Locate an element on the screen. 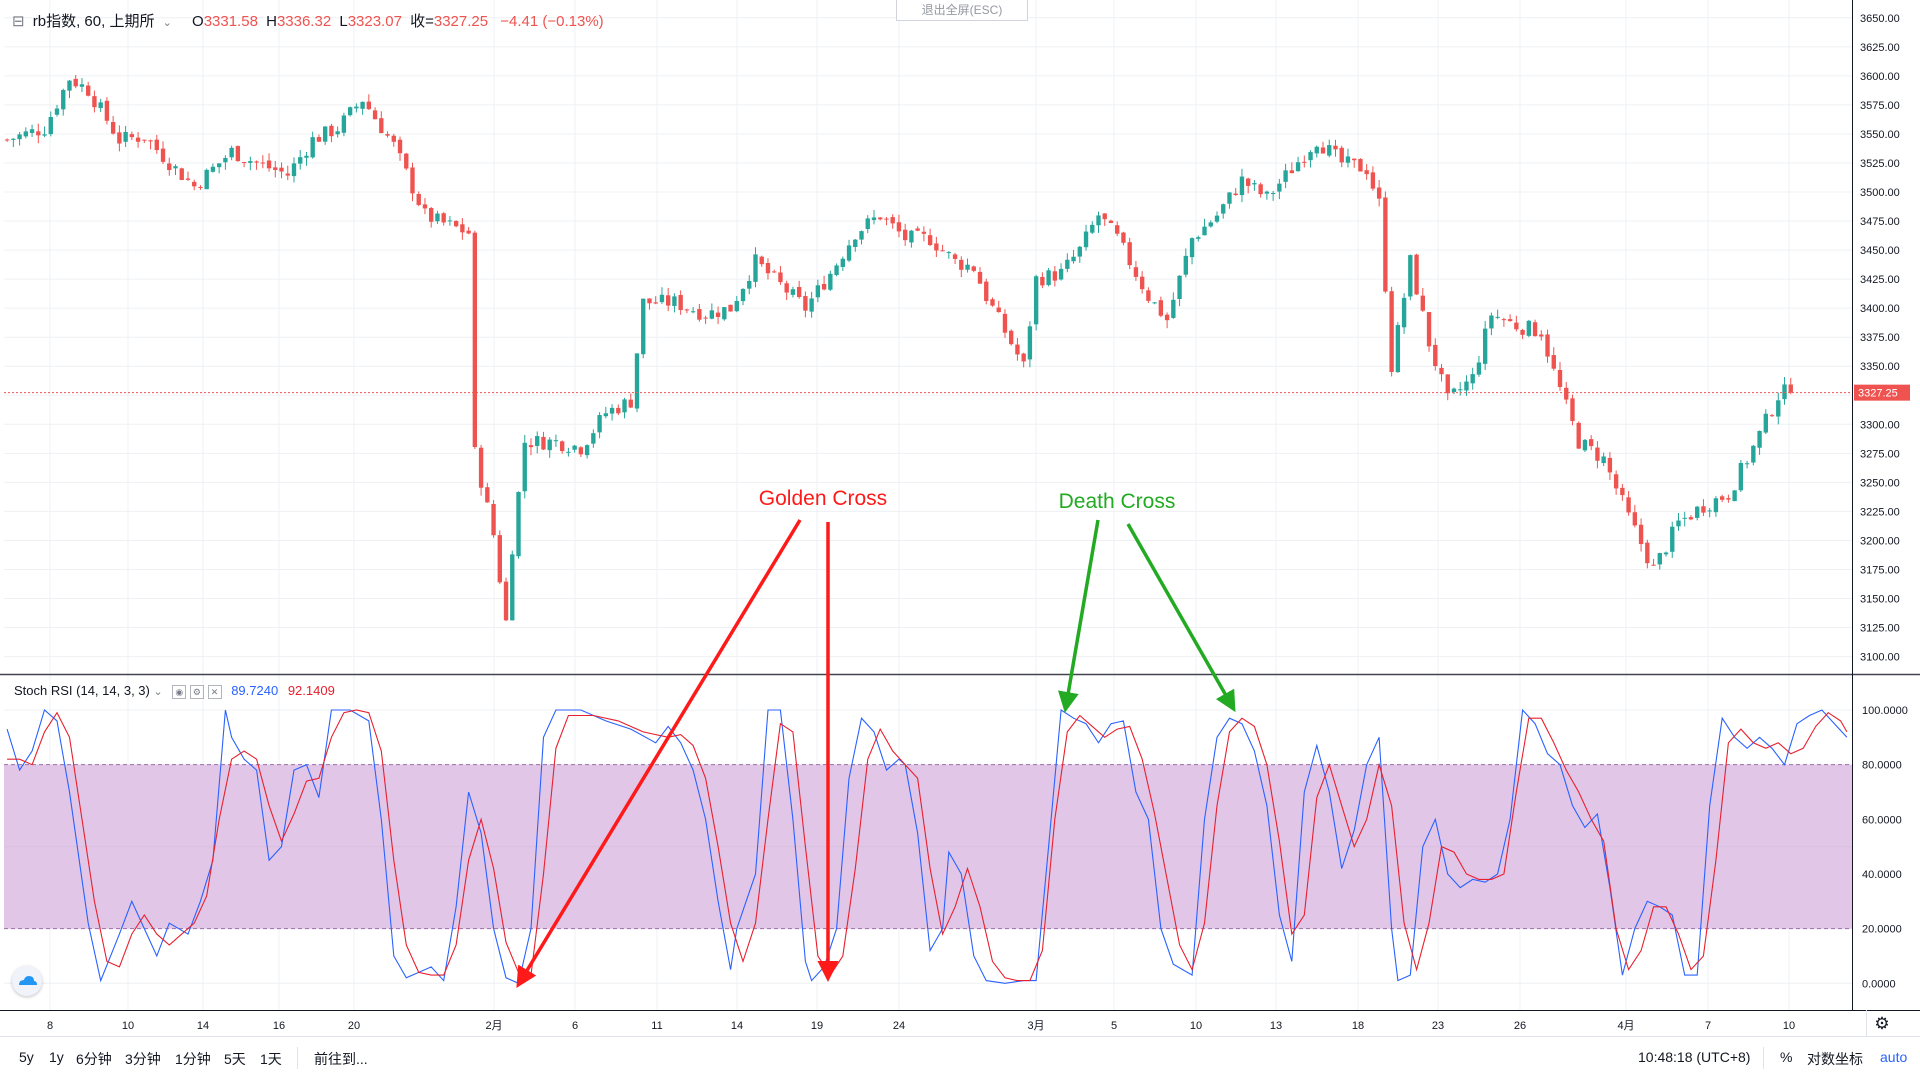 The height and width of the screenshot is (1081, 1920). high-value: 3336.32 is located at coordinates (304, 21).